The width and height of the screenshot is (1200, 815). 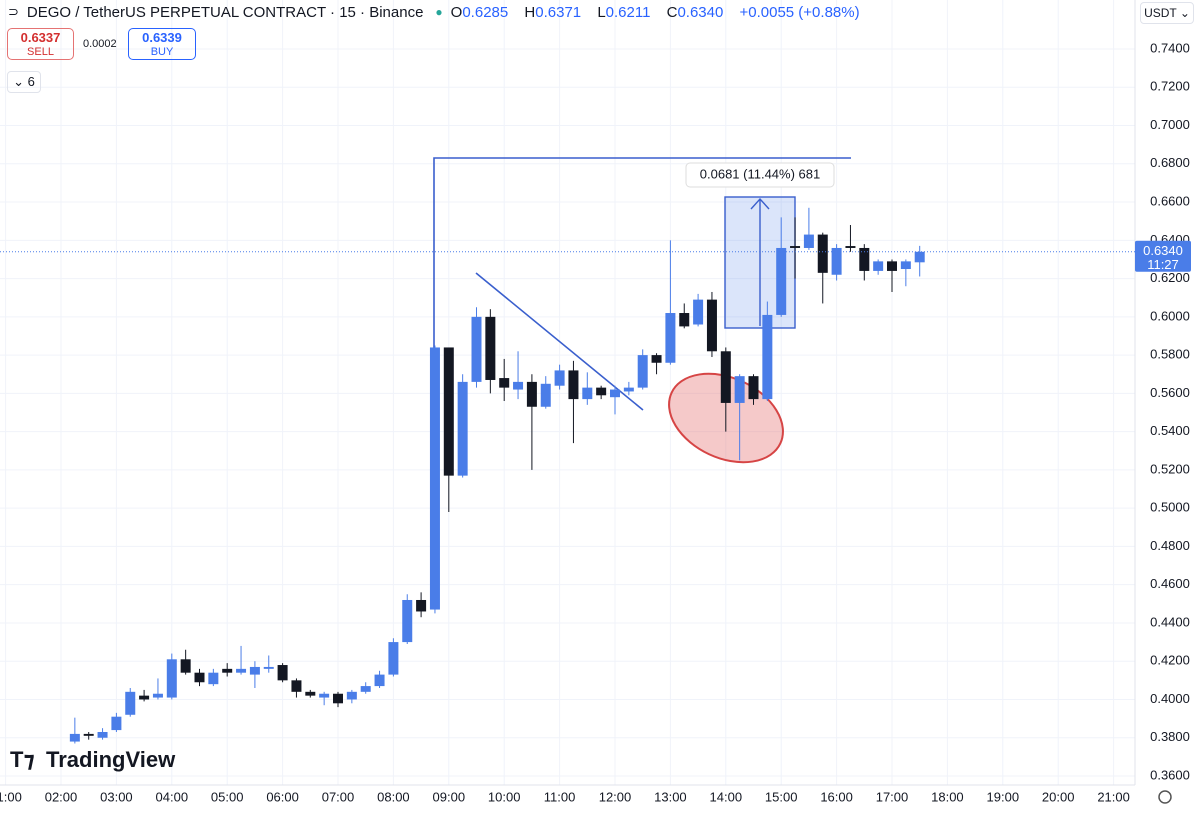 What do you see at coordinates (1170, 47) in the screenshot?
I see `y-tick-label: 0.7400` at bounding box center [1170, 47].